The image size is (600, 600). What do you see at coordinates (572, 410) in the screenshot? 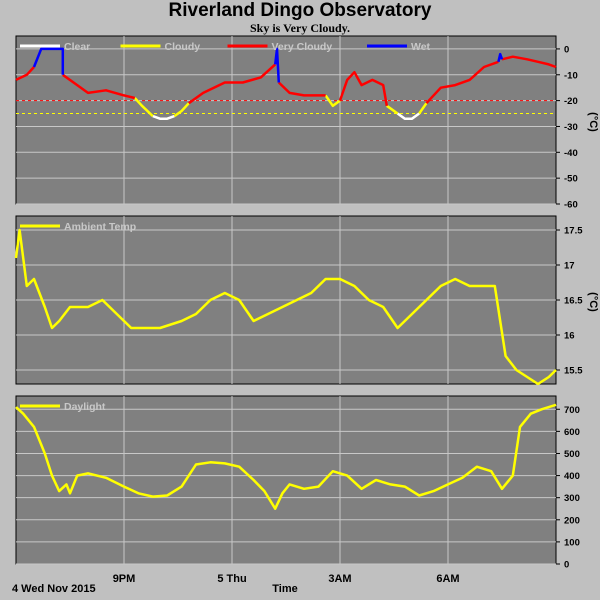
I see `ytick-label-daylight: 700` at bounding box center [572, 410].